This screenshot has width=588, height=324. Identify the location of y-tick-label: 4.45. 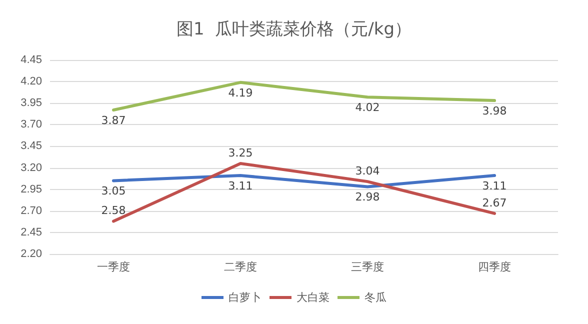
(31, 60).